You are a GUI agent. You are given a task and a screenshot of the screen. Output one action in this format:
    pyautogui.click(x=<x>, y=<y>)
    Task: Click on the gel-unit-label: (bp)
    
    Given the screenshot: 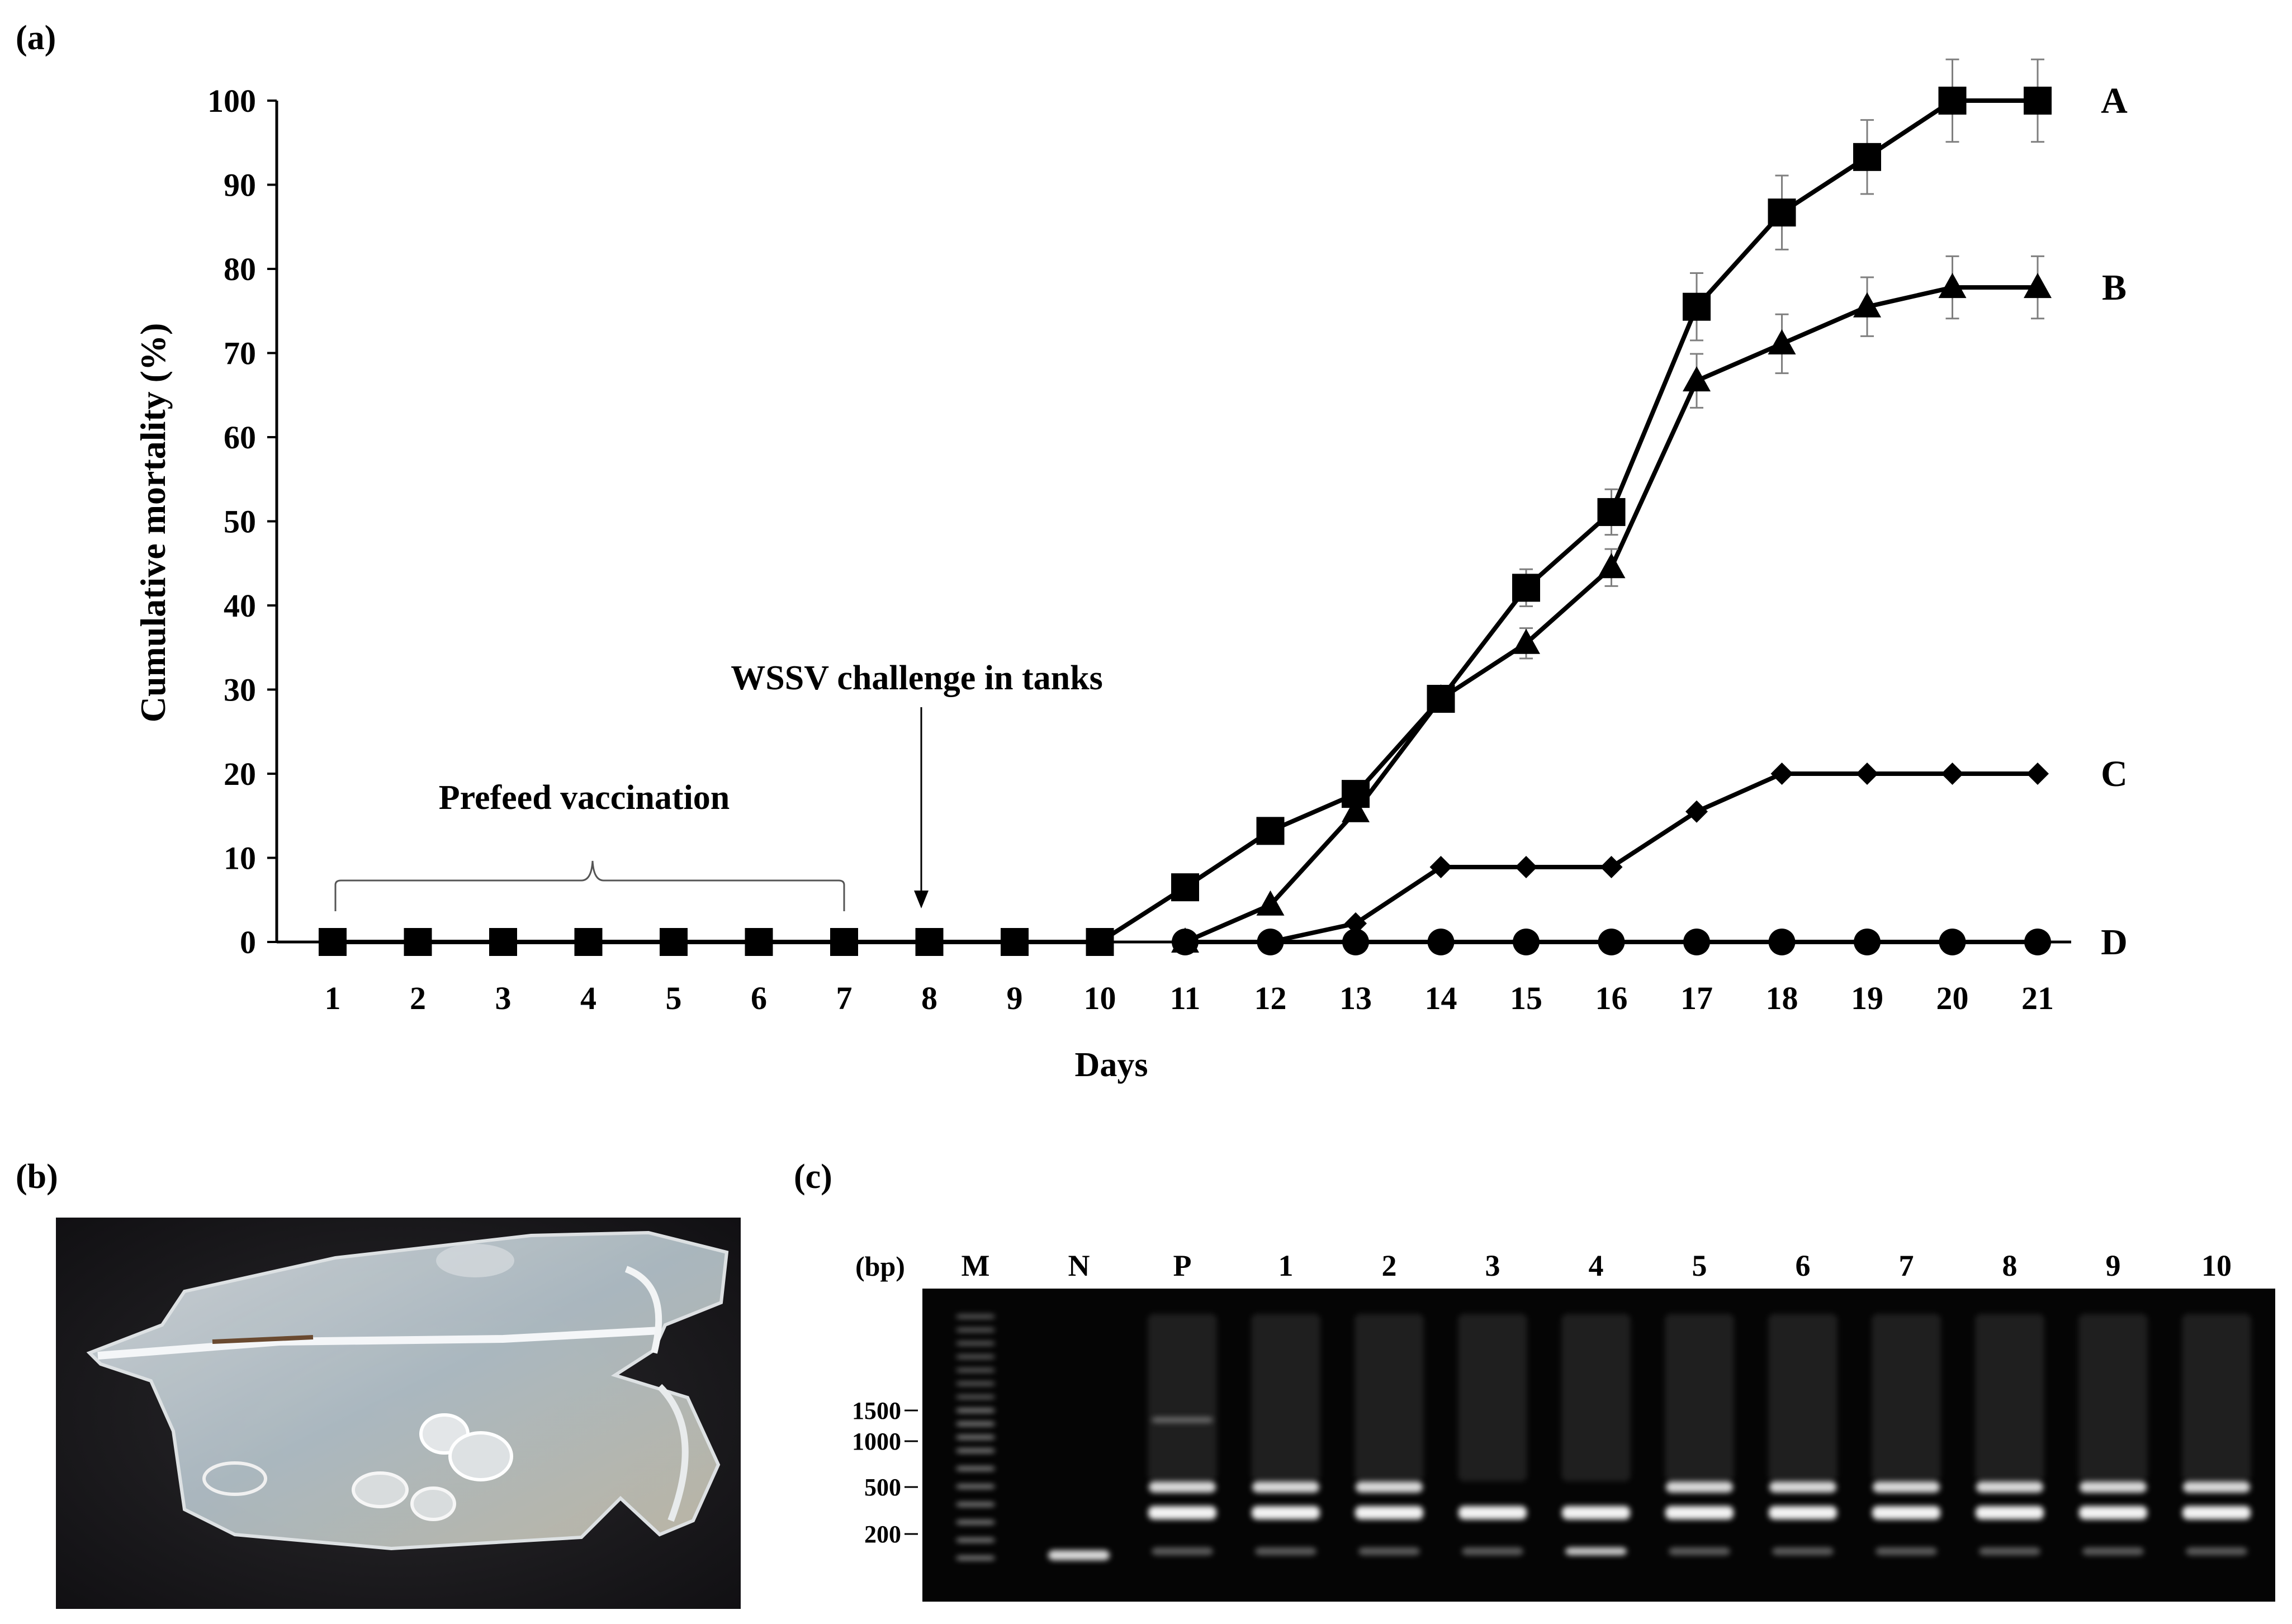 What is the action you would take?
    pyautogui.click(x=880, y=1266)
    